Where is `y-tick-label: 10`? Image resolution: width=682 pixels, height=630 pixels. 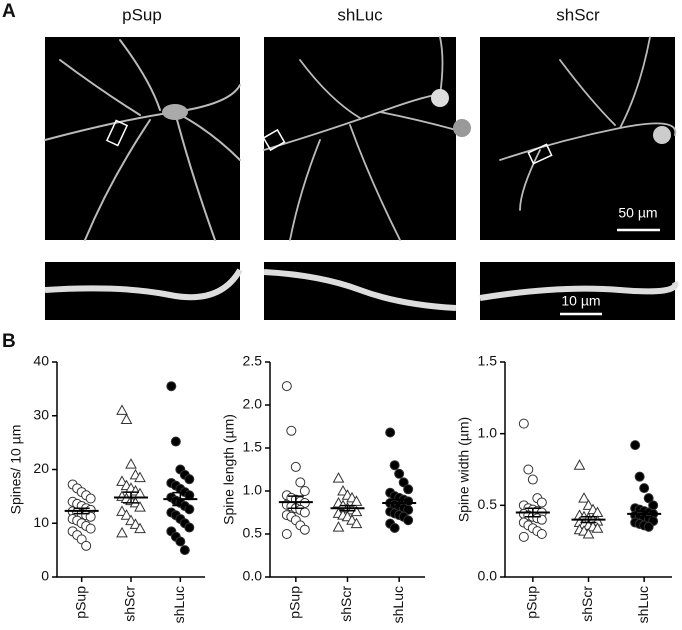
y-tick-label: 10 is located at coordinates (41, 522).